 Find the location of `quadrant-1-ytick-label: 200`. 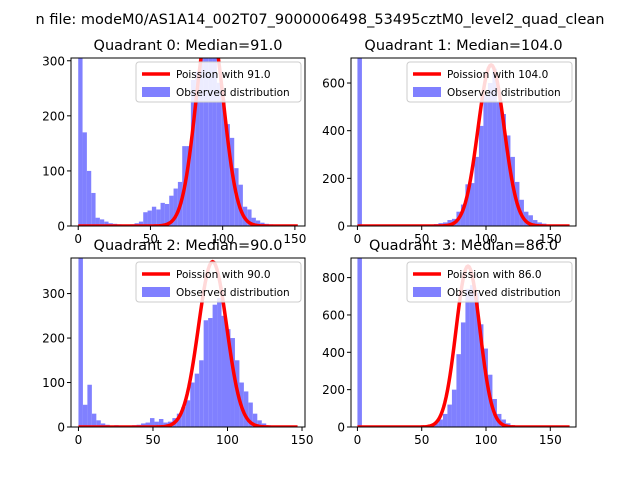

quadrant-1-ytick-label: 200 is located at coordinates (333, 179).